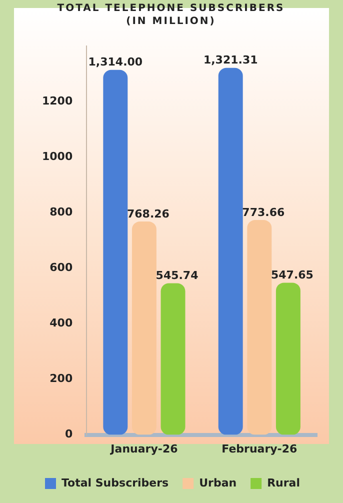 The height and width of the screenshot is (503, 343). I want to click on y-tick-label: 800, so click(61, 211).